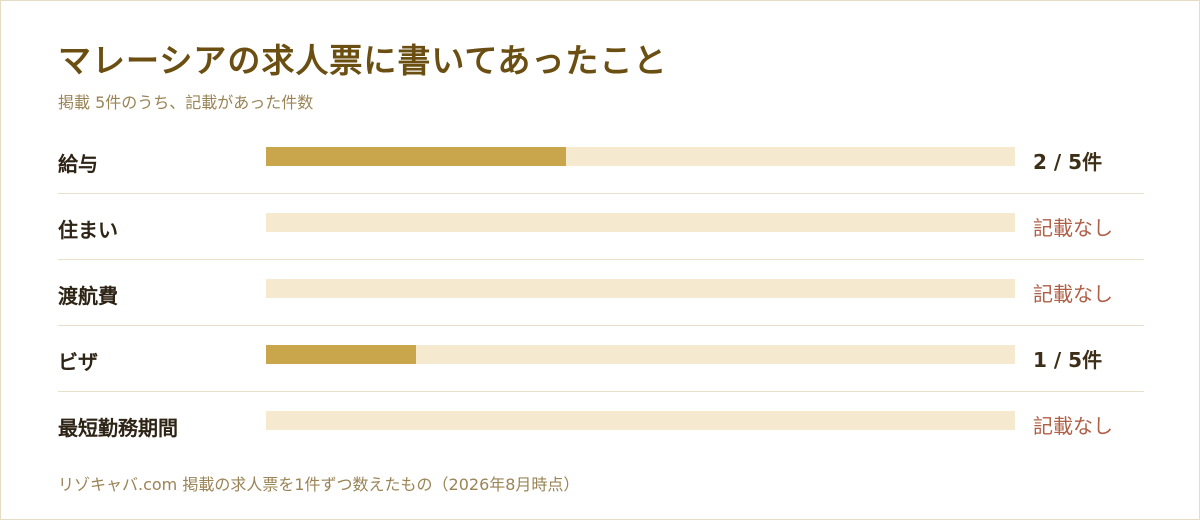  I want to click on category-label: 渡航費, so click(88, 296).